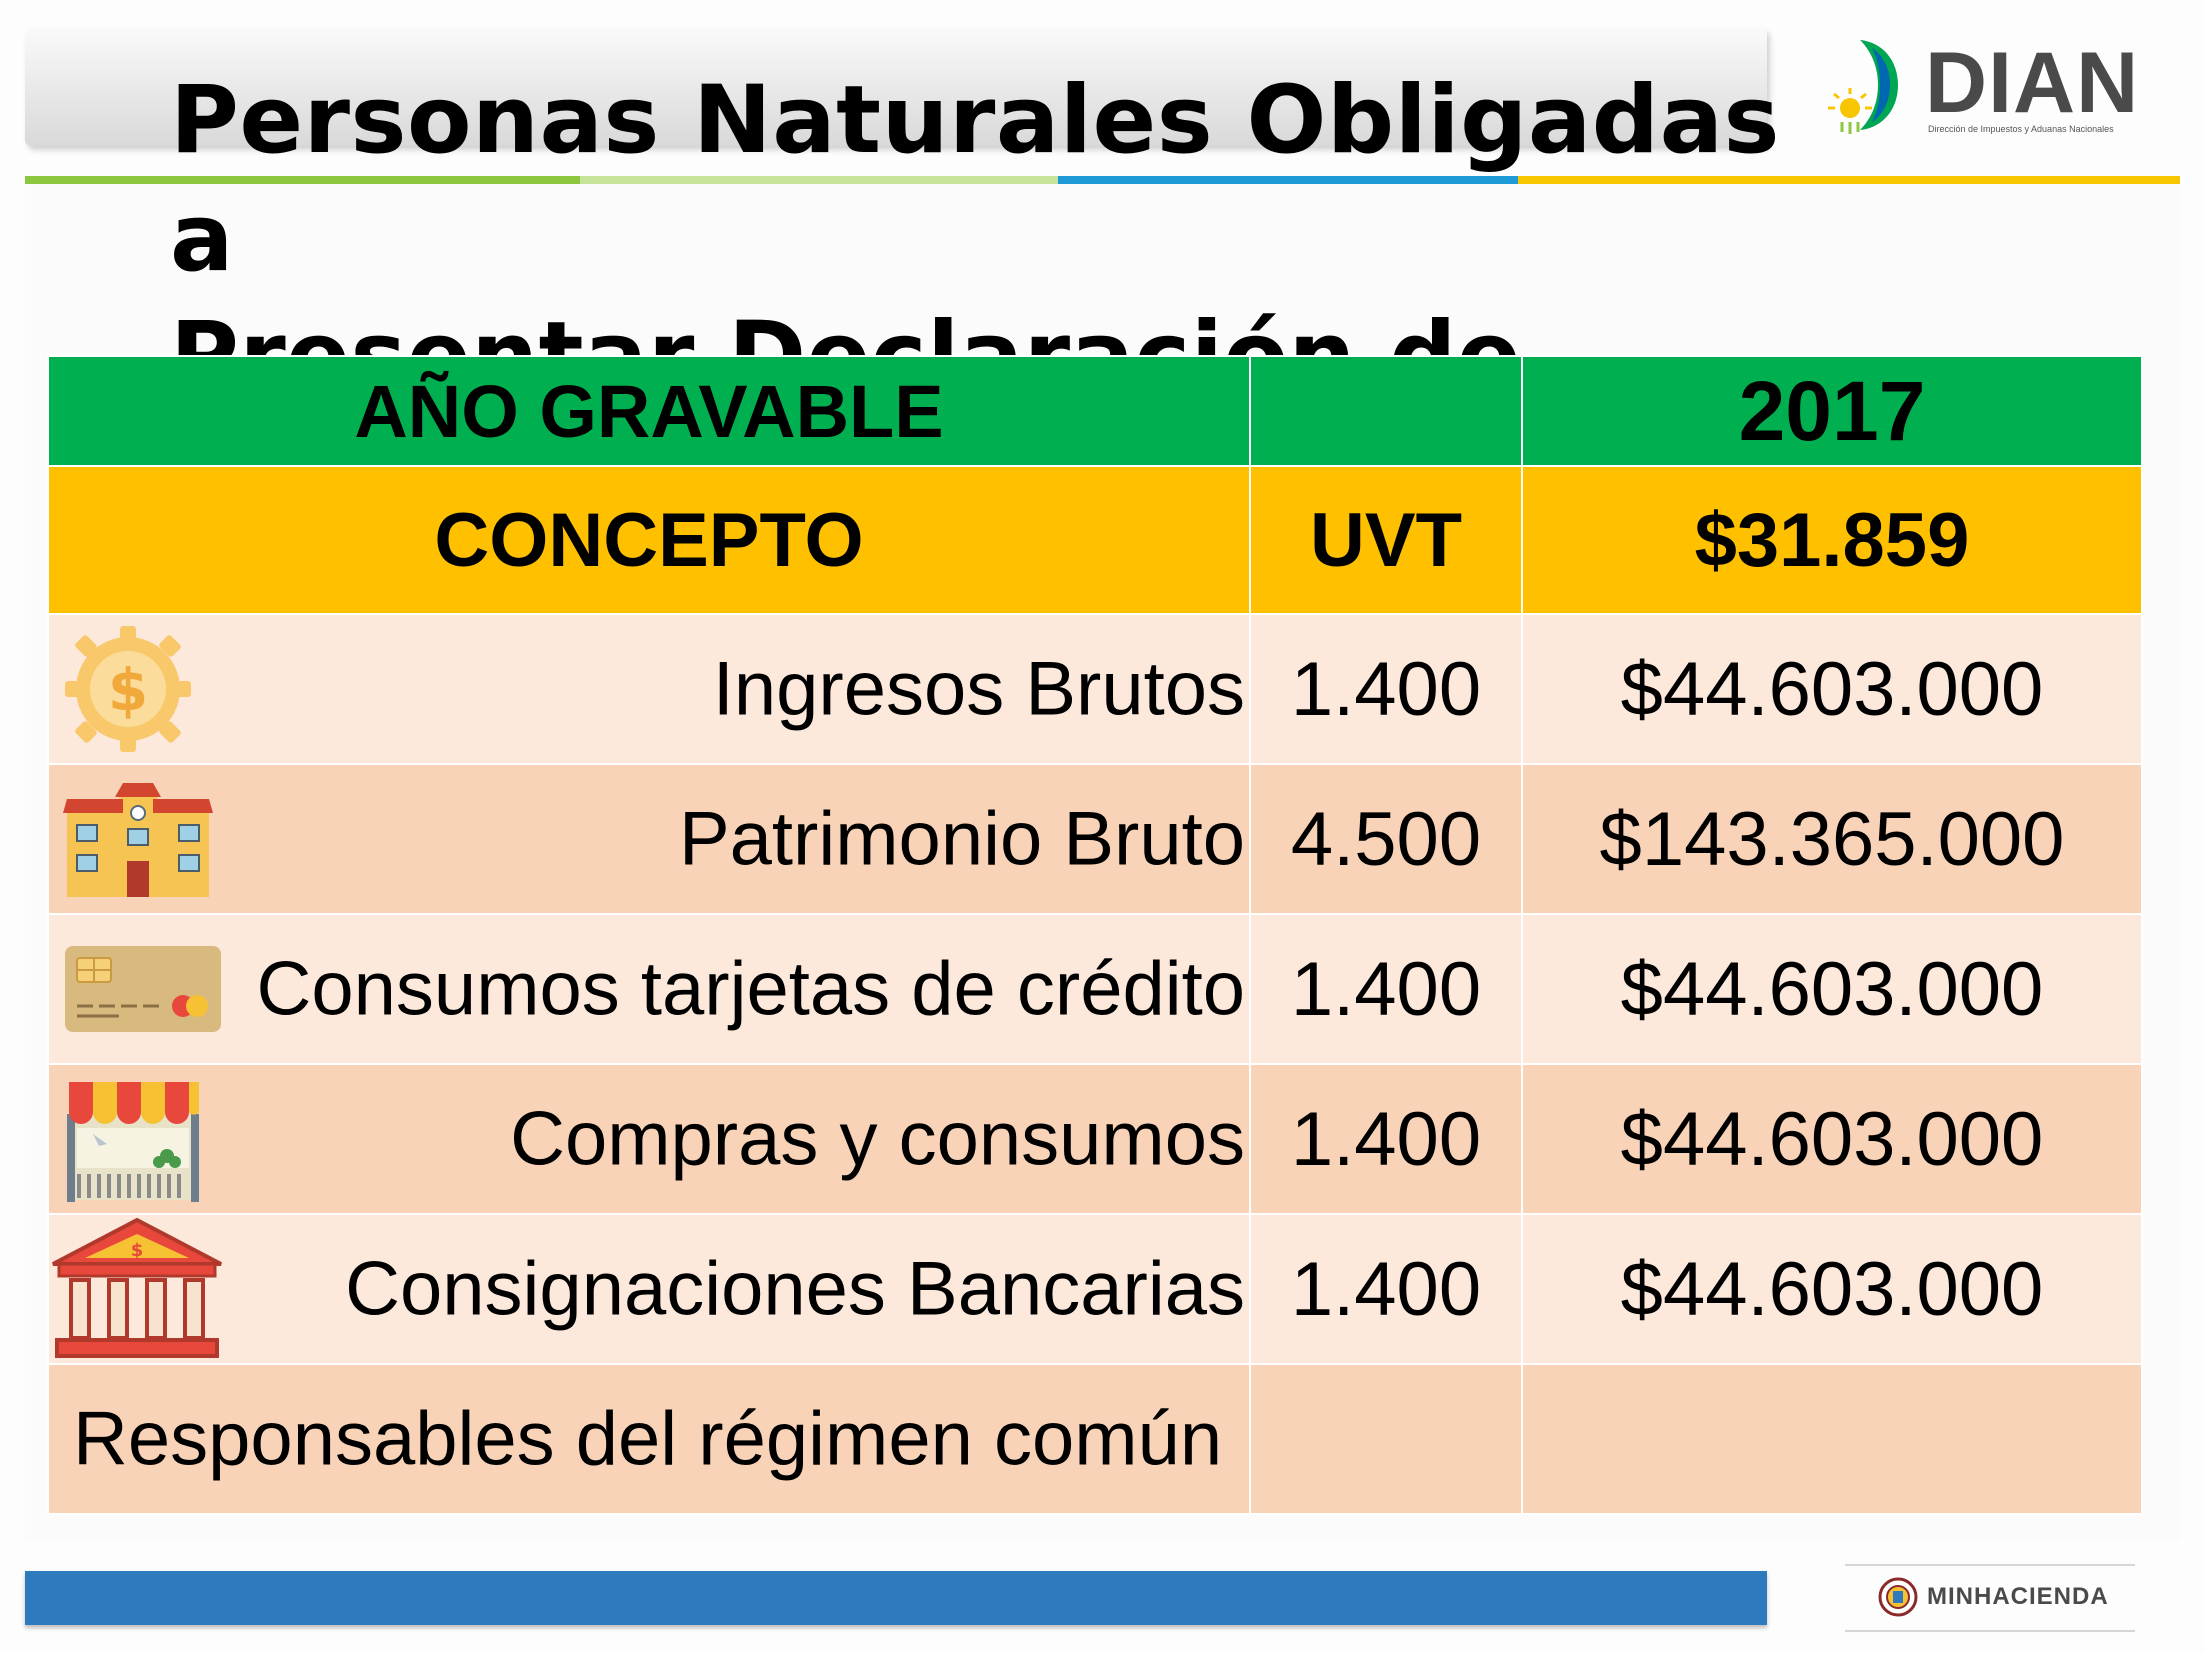  What do you see at coordinates (133, 1142) in the screenshot?
I see `shop-icon` at bounding box center [133, 1142].